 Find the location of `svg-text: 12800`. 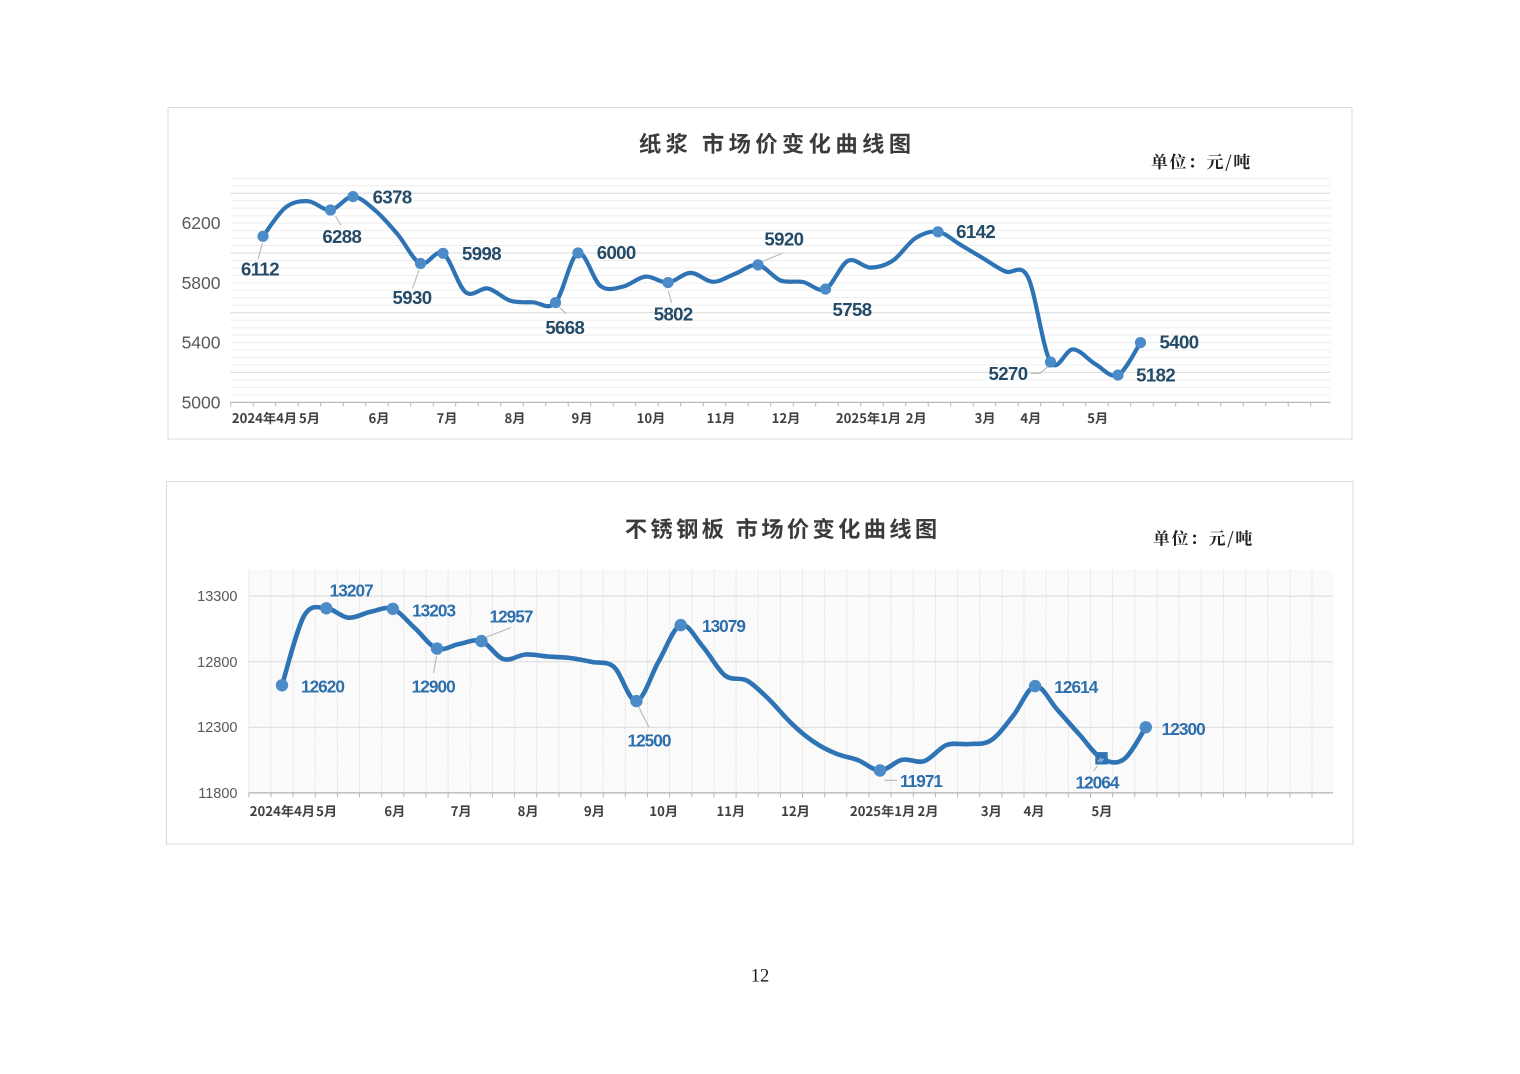

svg-text: 12800 is located at coordinates (217, 663).